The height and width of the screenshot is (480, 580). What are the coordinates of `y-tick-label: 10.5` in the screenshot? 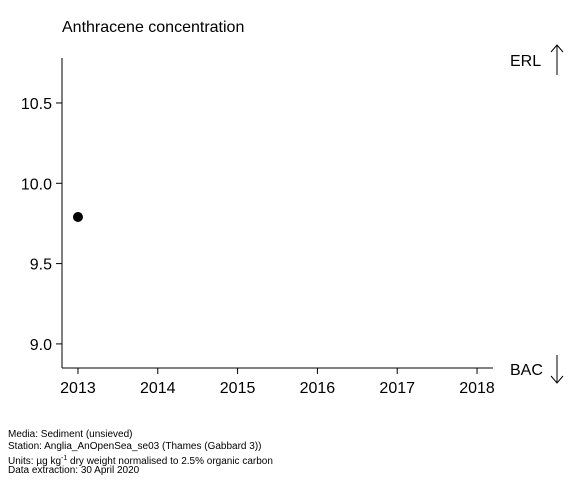 It's located at (36, 104).